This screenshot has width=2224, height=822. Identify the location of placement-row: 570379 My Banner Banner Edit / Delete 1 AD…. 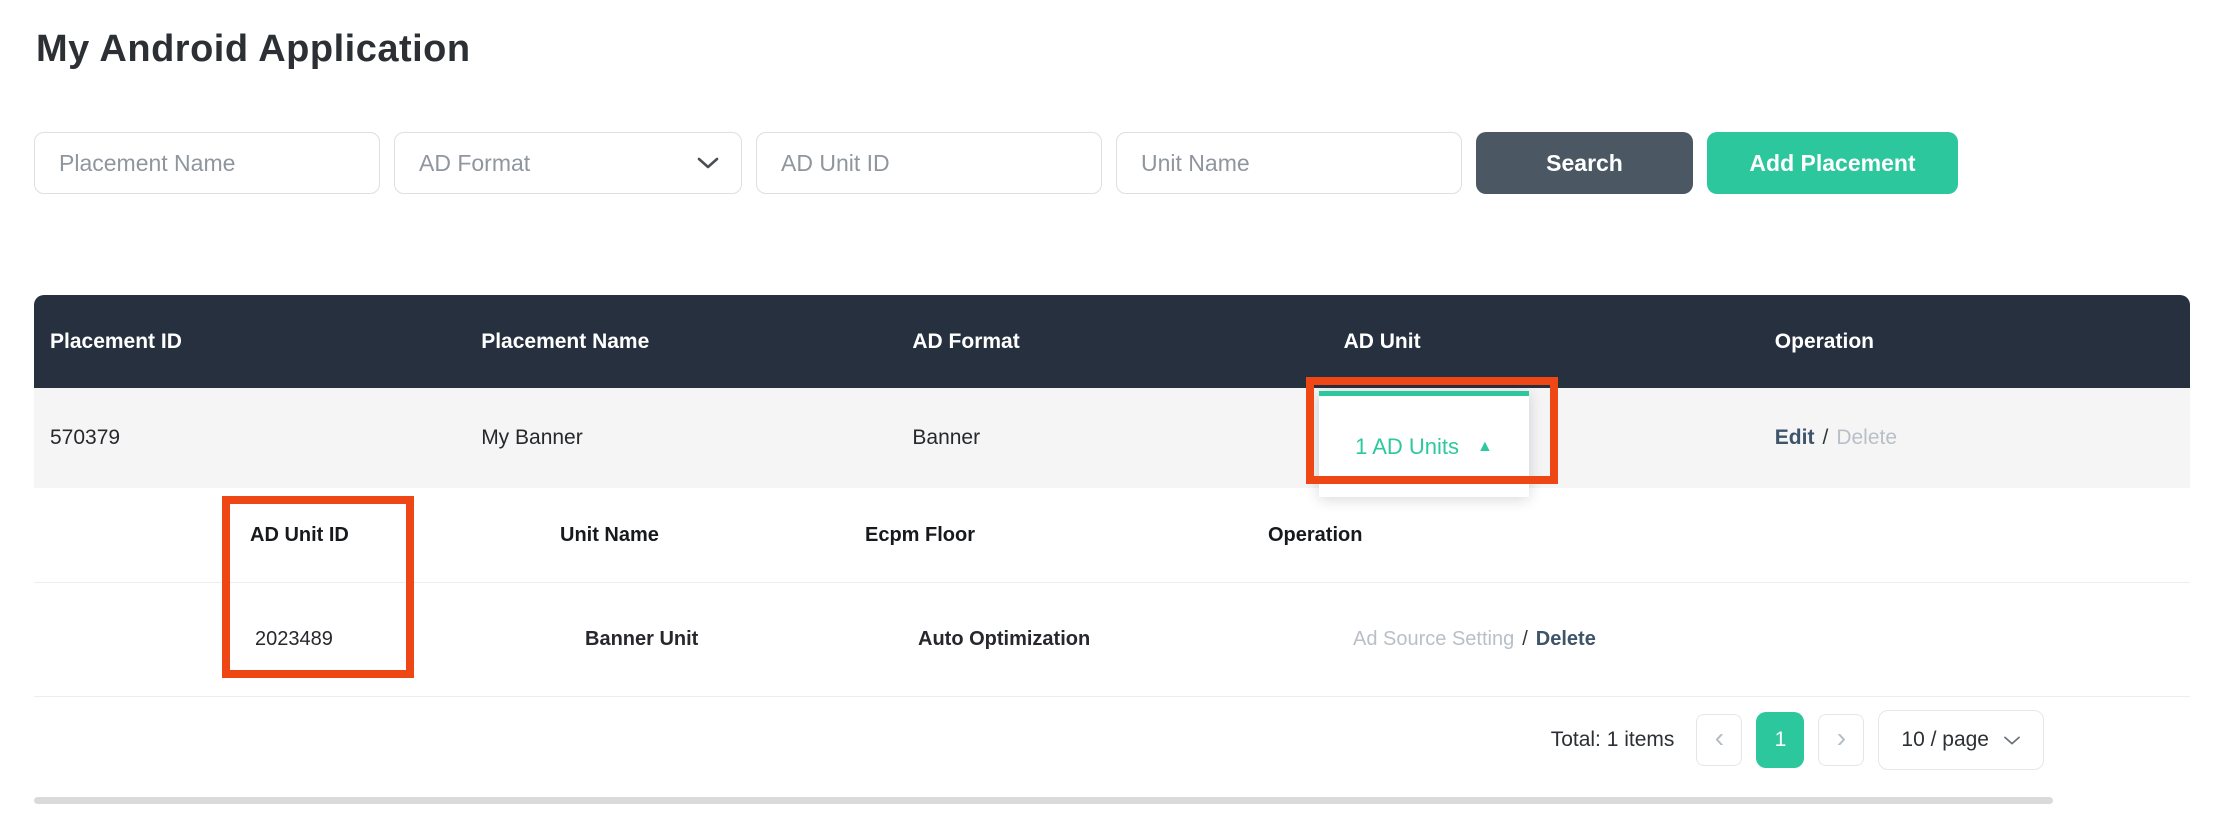
(1112, 442).